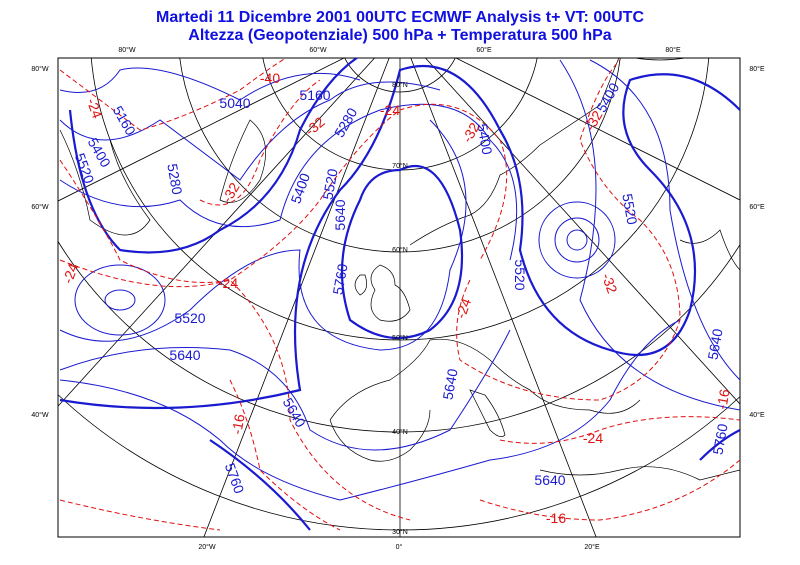  Describe the element at coordinates (400, 250) in the screenshot. I see `graticule-label: 60°N` at that location.